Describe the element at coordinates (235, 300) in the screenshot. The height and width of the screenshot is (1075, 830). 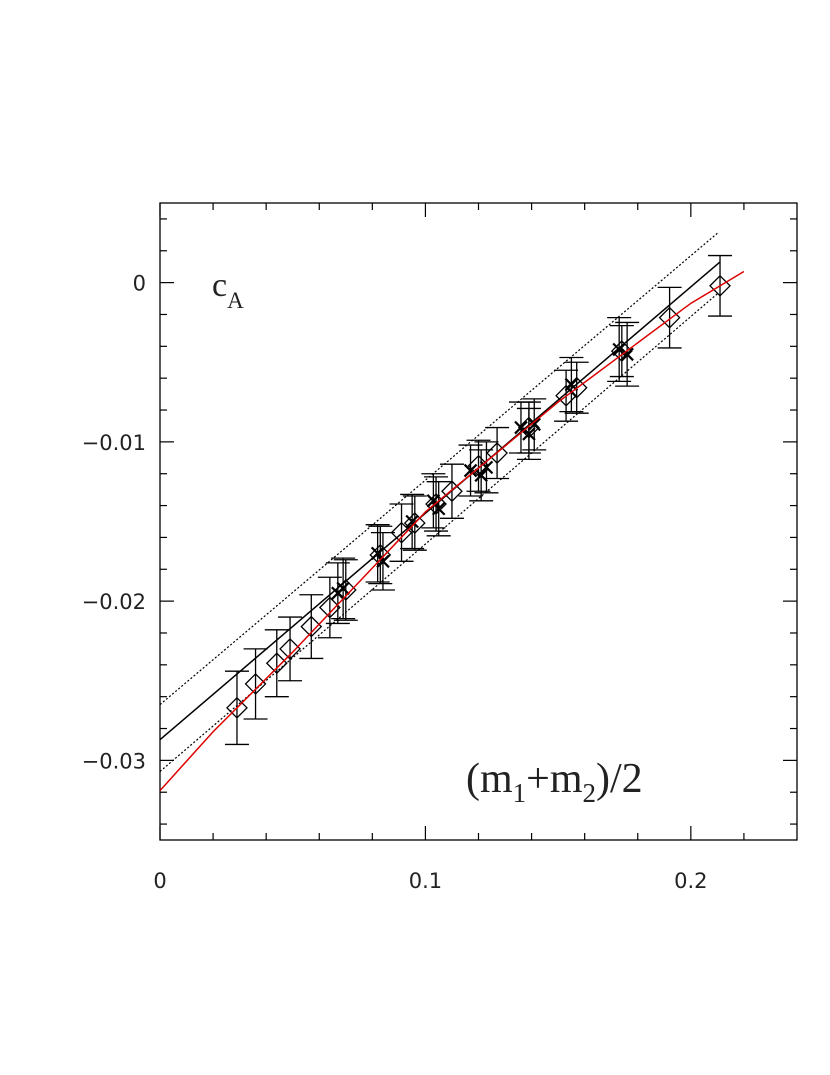
I see `y-label-sub: A` at that location.